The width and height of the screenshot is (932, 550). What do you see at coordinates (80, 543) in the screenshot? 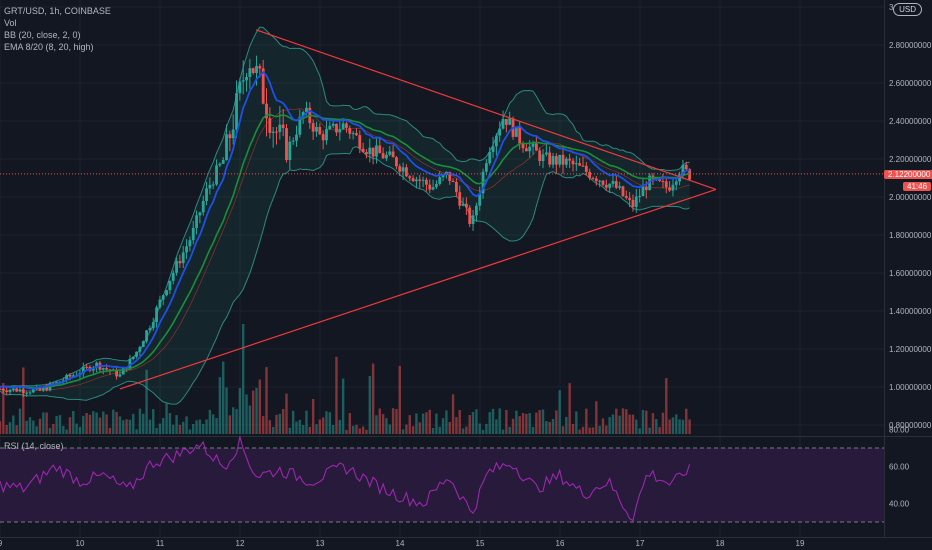
I see `time-tick-label: 10` at bounding box center [80, 543].